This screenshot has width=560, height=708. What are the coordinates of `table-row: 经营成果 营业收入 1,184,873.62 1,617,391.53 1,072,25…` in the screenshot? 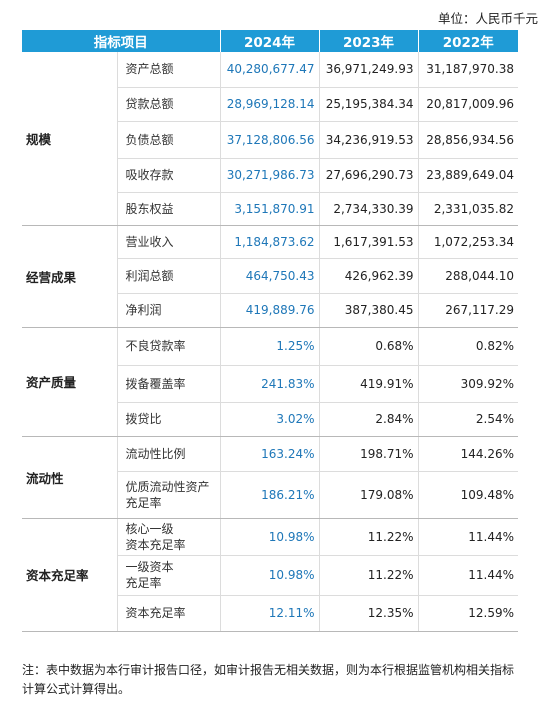 It's located at (270, 276).